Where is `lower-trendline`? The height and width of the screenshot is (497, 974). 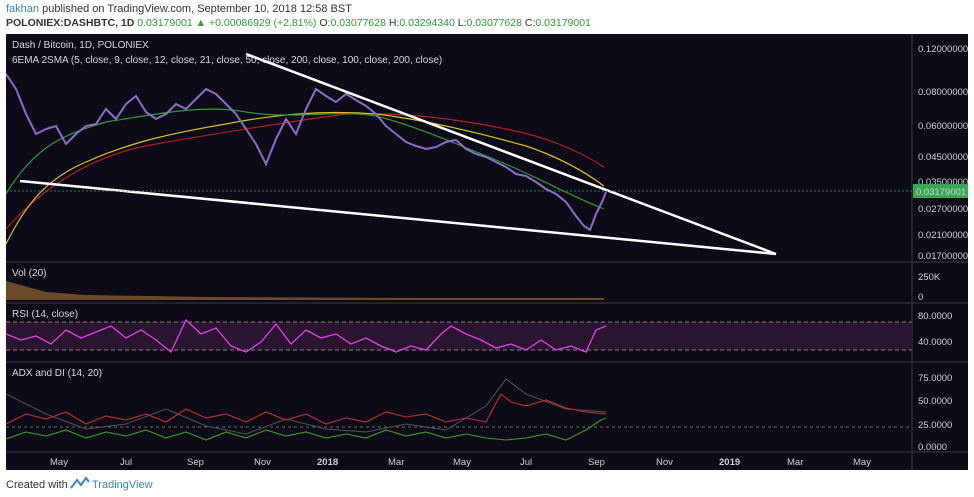
lower-trendline is located at coordinates (398, 217).